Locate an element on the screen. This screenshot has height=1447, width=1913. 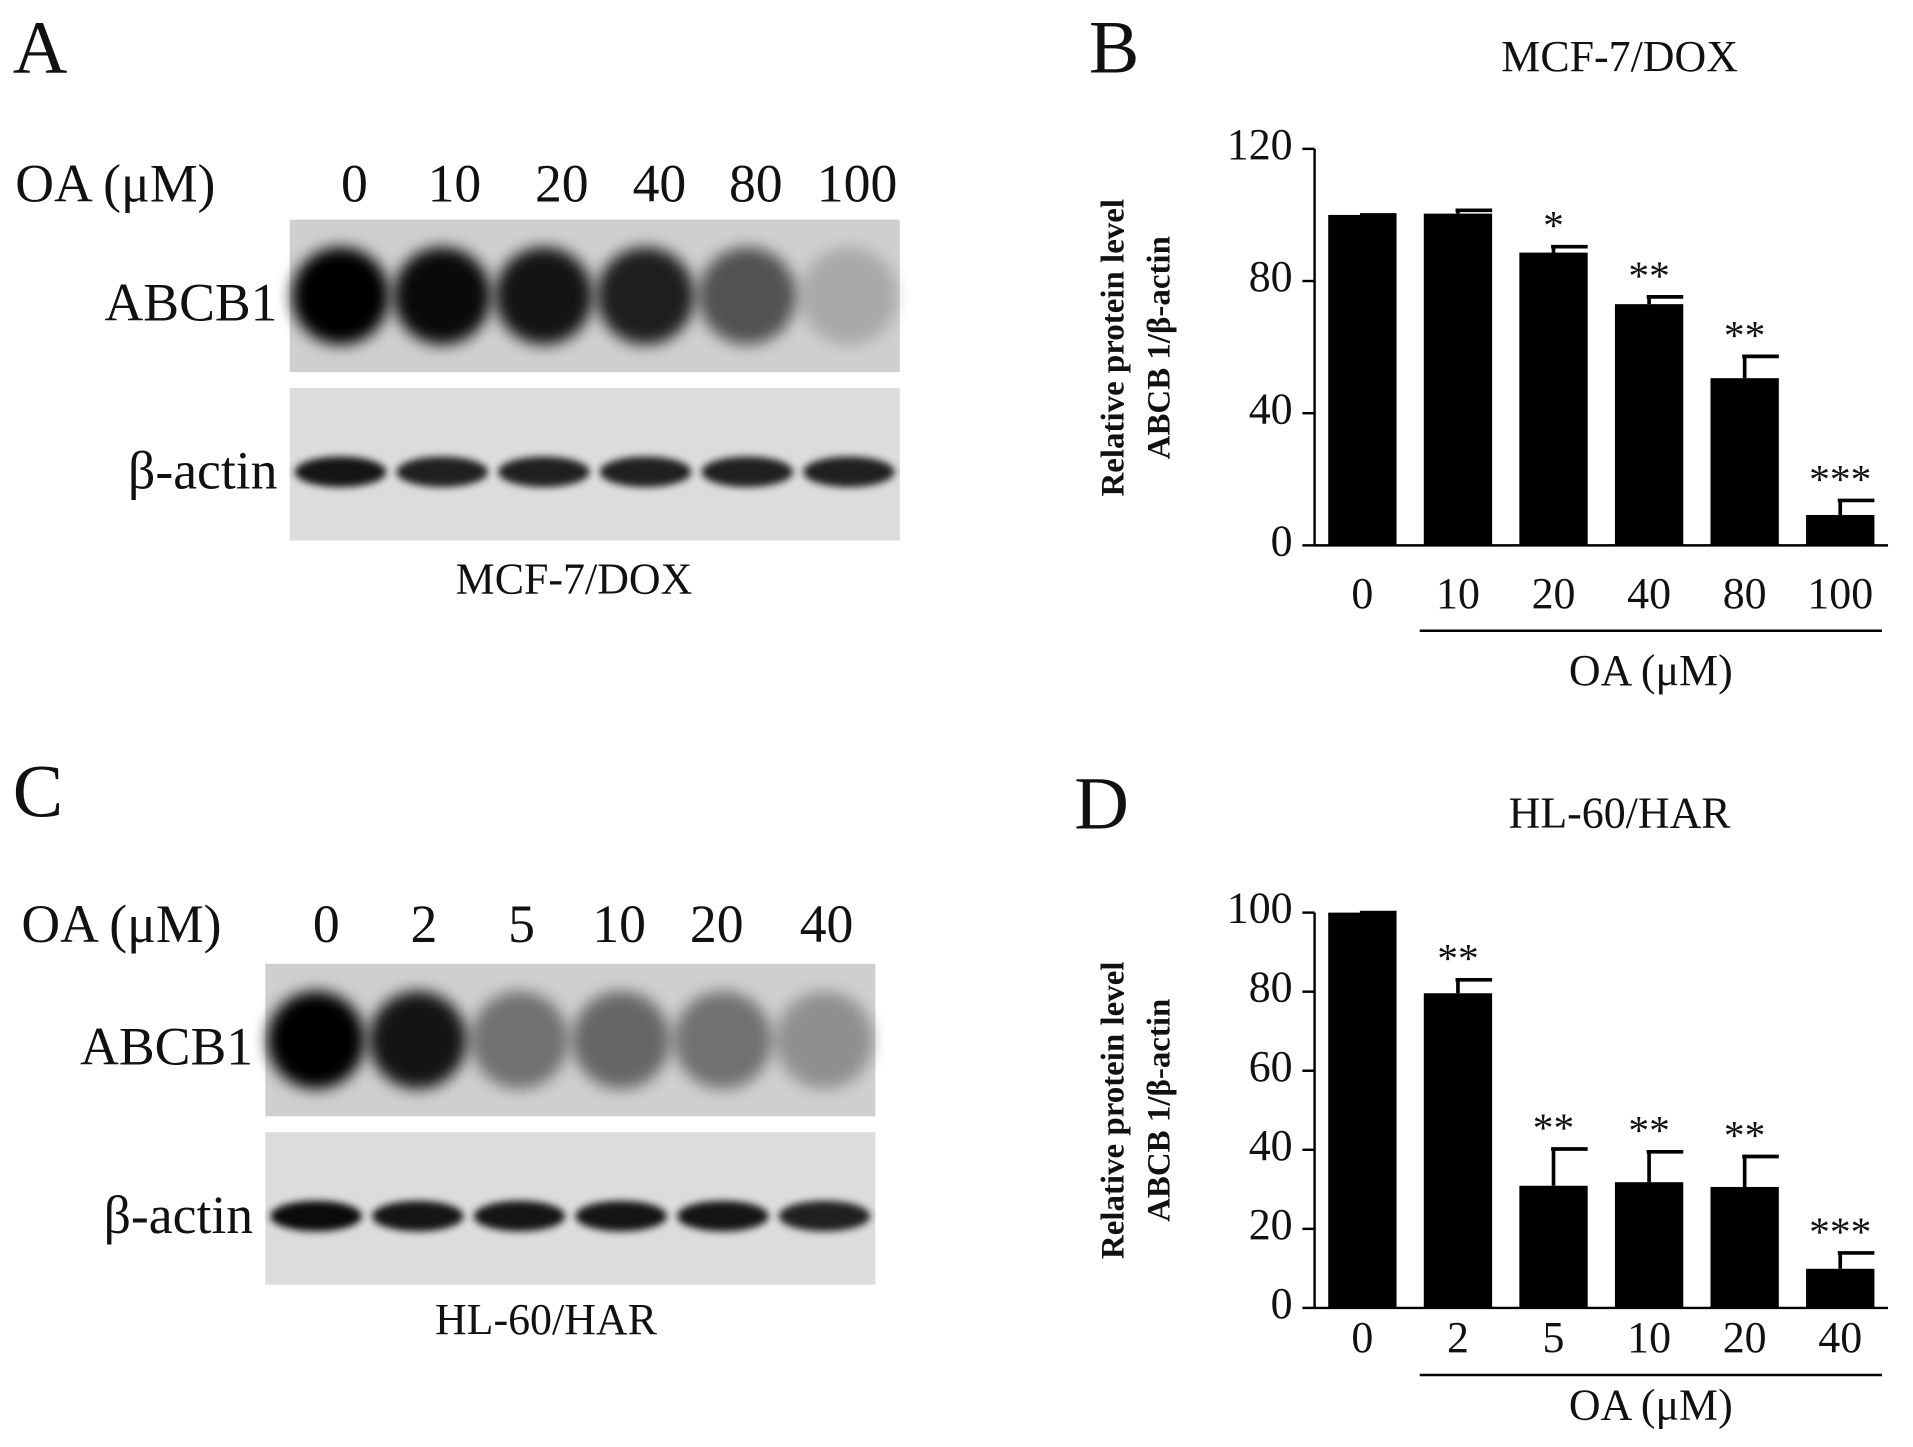
lane-label: 2 is located at coordinates (424, 924).